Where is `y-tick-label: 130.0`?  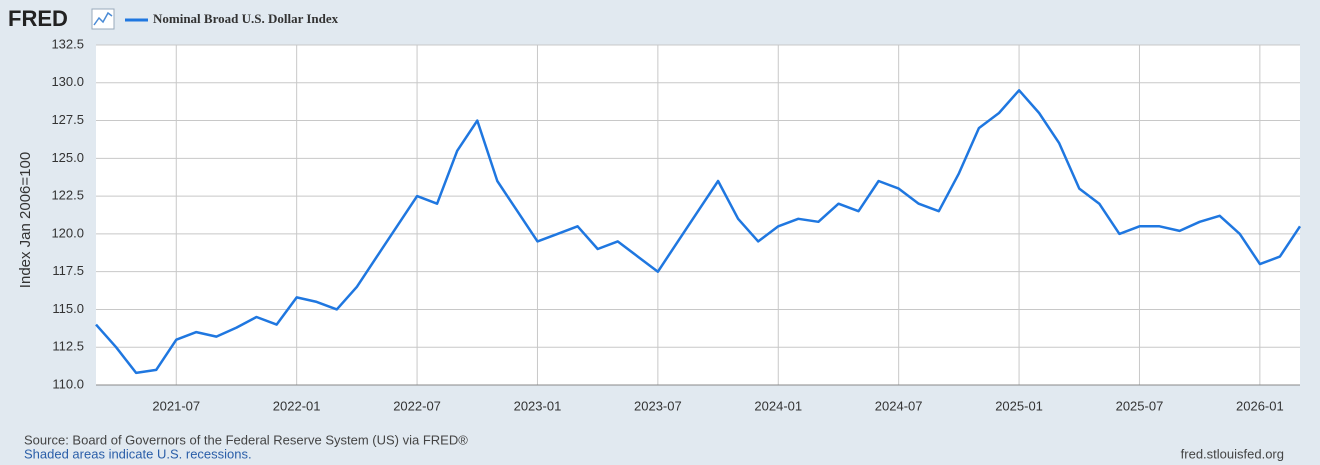
y-tick-label: 130.0 is located at coordinates (67, 81).